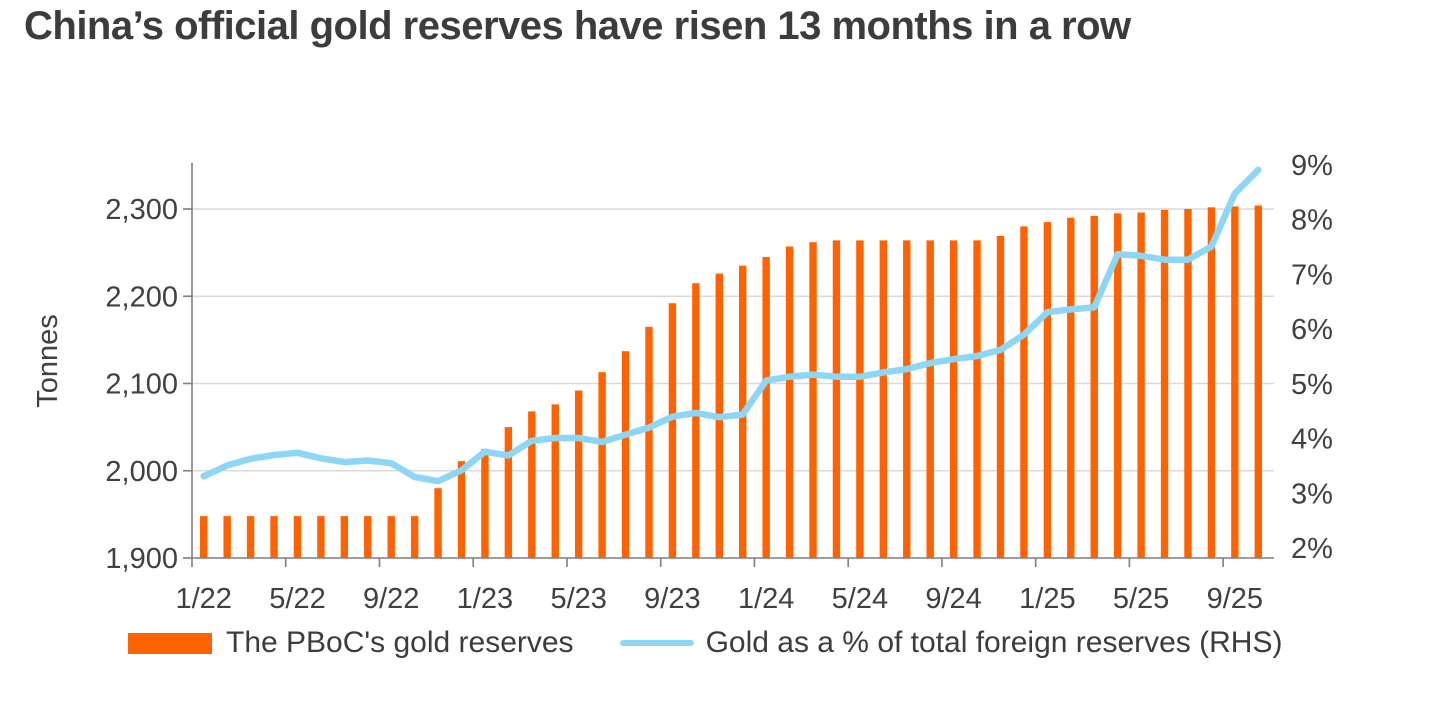 This screenshot has width=1438, height=708. What do you see at coordinates (297, 599) in the screenshot?
I see `x-axis-tick-label: 5/22` at bounding box center [297, 599].